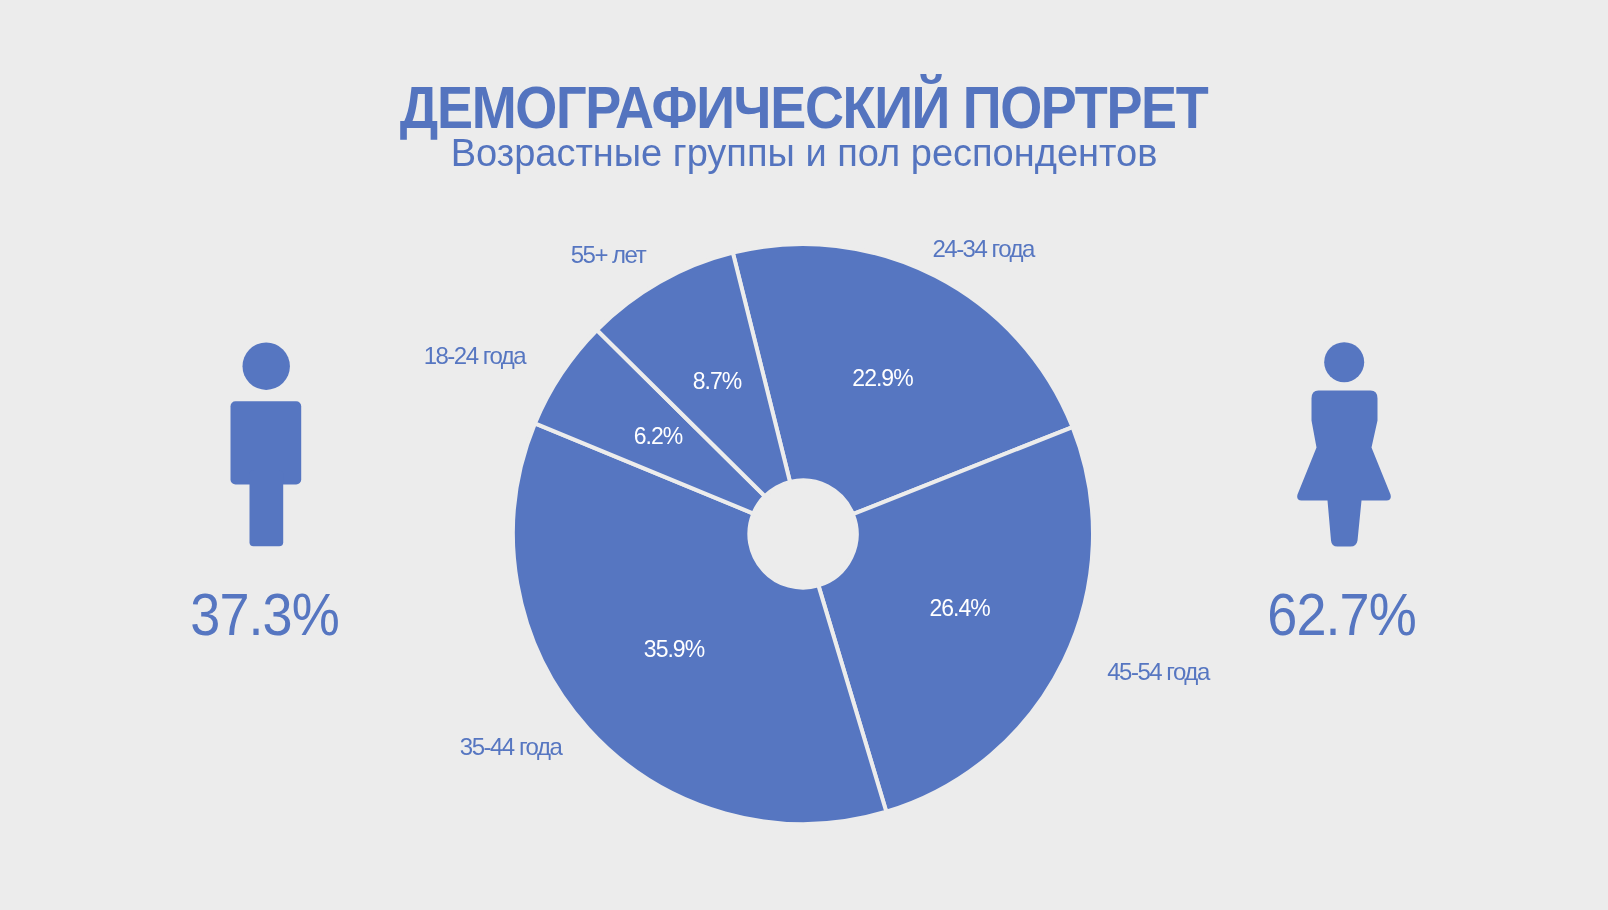 The height and width of the screenshot is (910, 1608). Describe the element at coordinates (674, 649) in the screenshot. I see `data-label: 35.9%` at that location.